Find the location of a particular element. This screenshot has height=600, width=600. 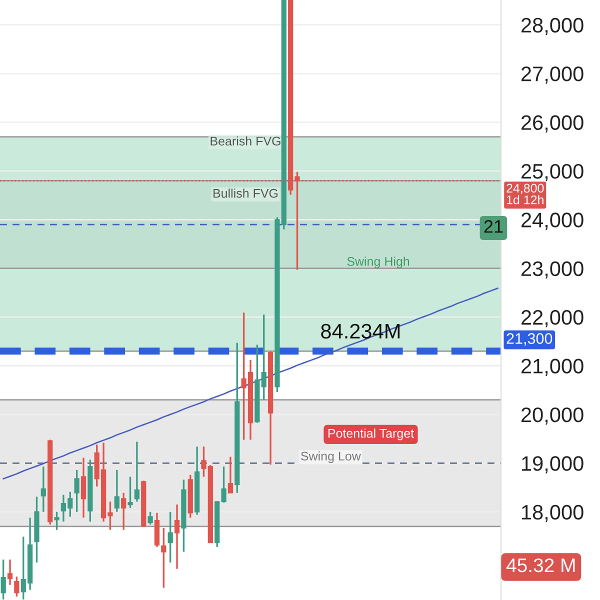

annotation: Swing Low is located at coordinates (331, 457).